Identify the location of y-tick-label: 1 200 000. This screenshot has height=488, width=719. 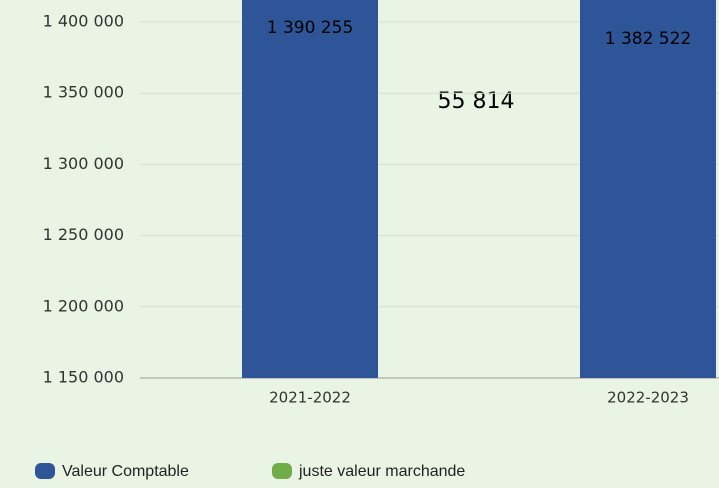
(83, 305).